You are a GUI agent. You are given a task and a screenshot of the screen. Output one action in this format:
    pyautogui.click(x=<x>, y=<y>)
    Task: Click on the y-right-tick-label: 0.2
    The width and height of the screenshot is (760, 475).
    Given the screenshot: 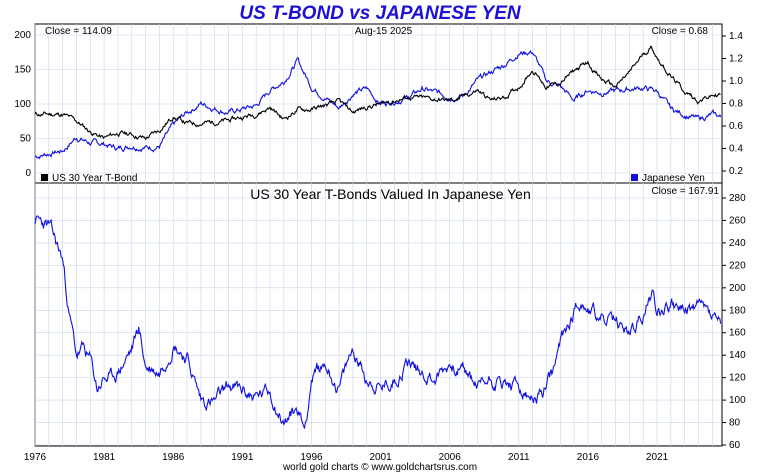 What is the action you would take?
    pyautogui.click(x=736, y=171)
    